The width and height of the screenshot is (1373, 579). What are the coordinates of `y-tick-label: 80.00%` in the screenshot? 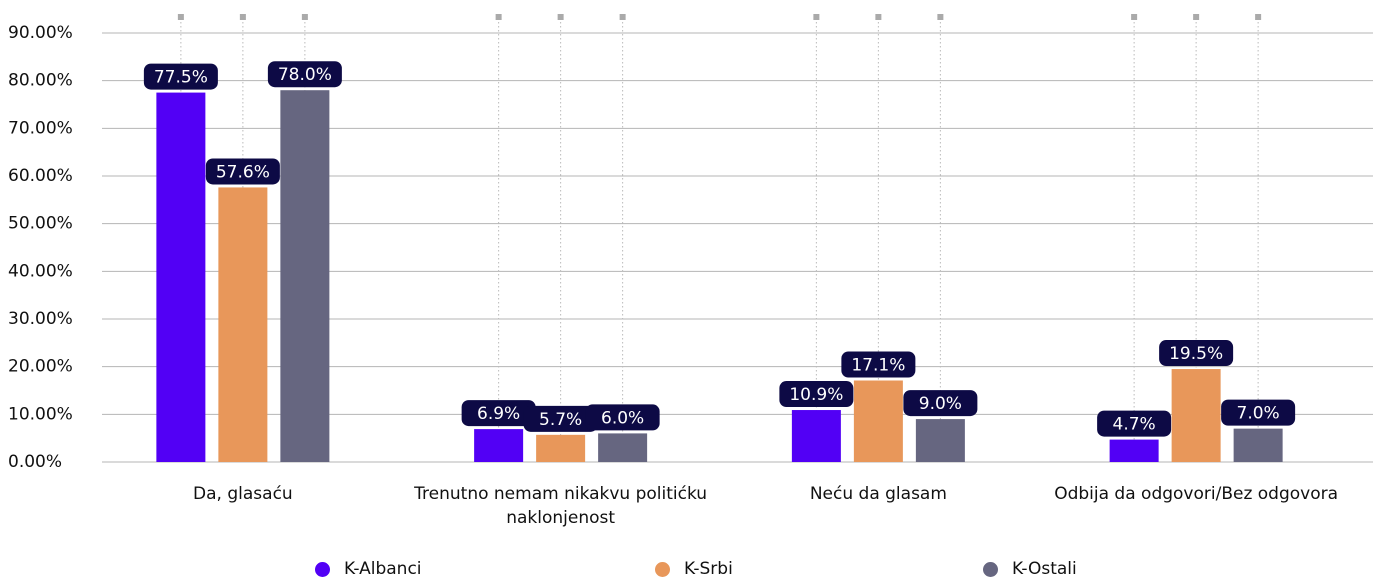 It's located at (40, 81).